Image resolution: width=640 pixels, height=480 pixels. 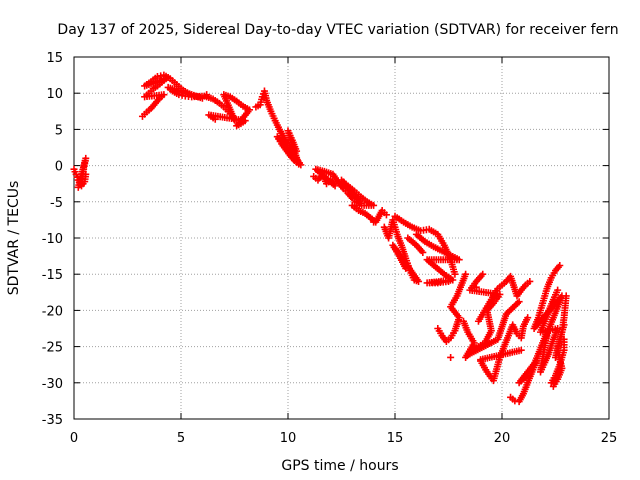 What do you see at coordinates (59, 167) in the screenshot?
I see `y-tick-label: 0` at bounding box center [59, 167].